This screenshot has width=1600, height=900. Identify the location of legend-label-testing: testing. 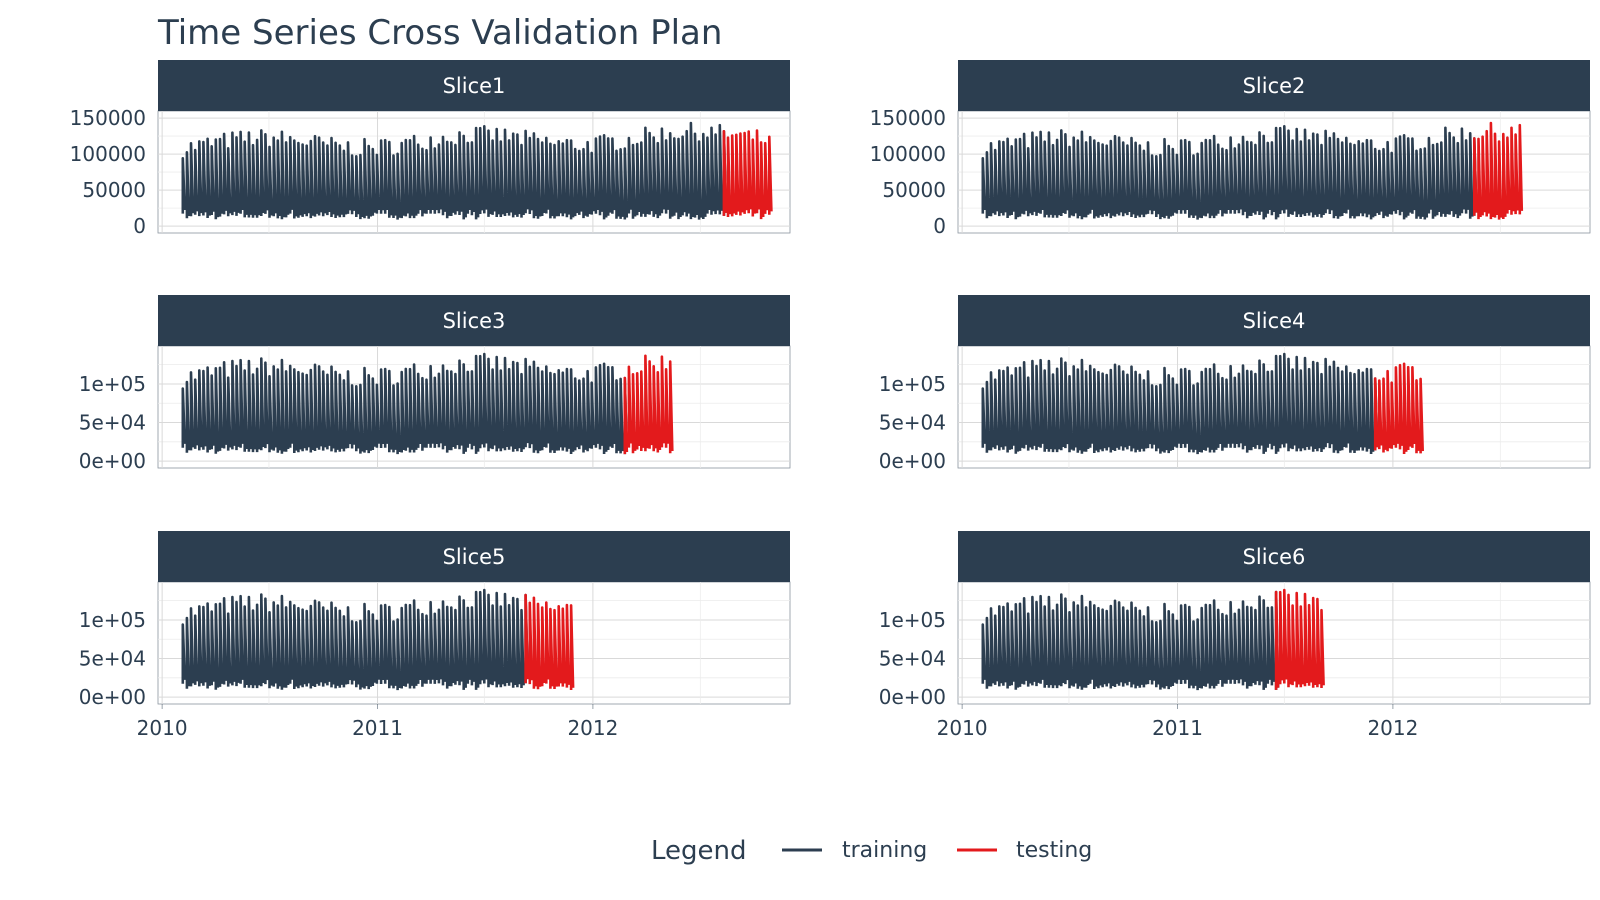
(1054, 850).